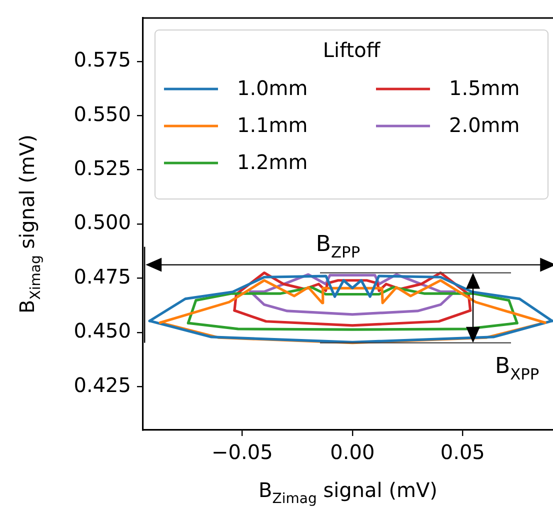  Describe the element at coordinates (29, 224) in the screenshot. I see `y-axis-title: BXimag signal (mV)` at that location.